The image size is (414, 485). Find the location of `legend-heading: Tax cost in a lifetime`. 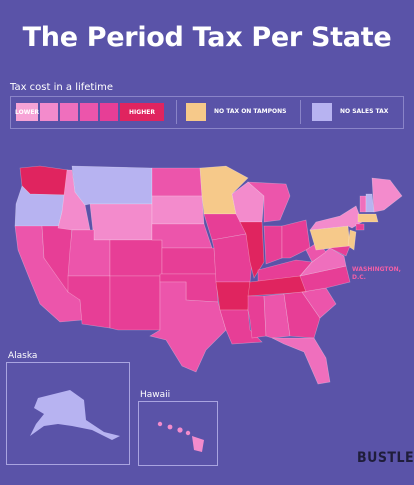

legend-heading: Tax cost in a lifetime is located at coordinates (62, 87).